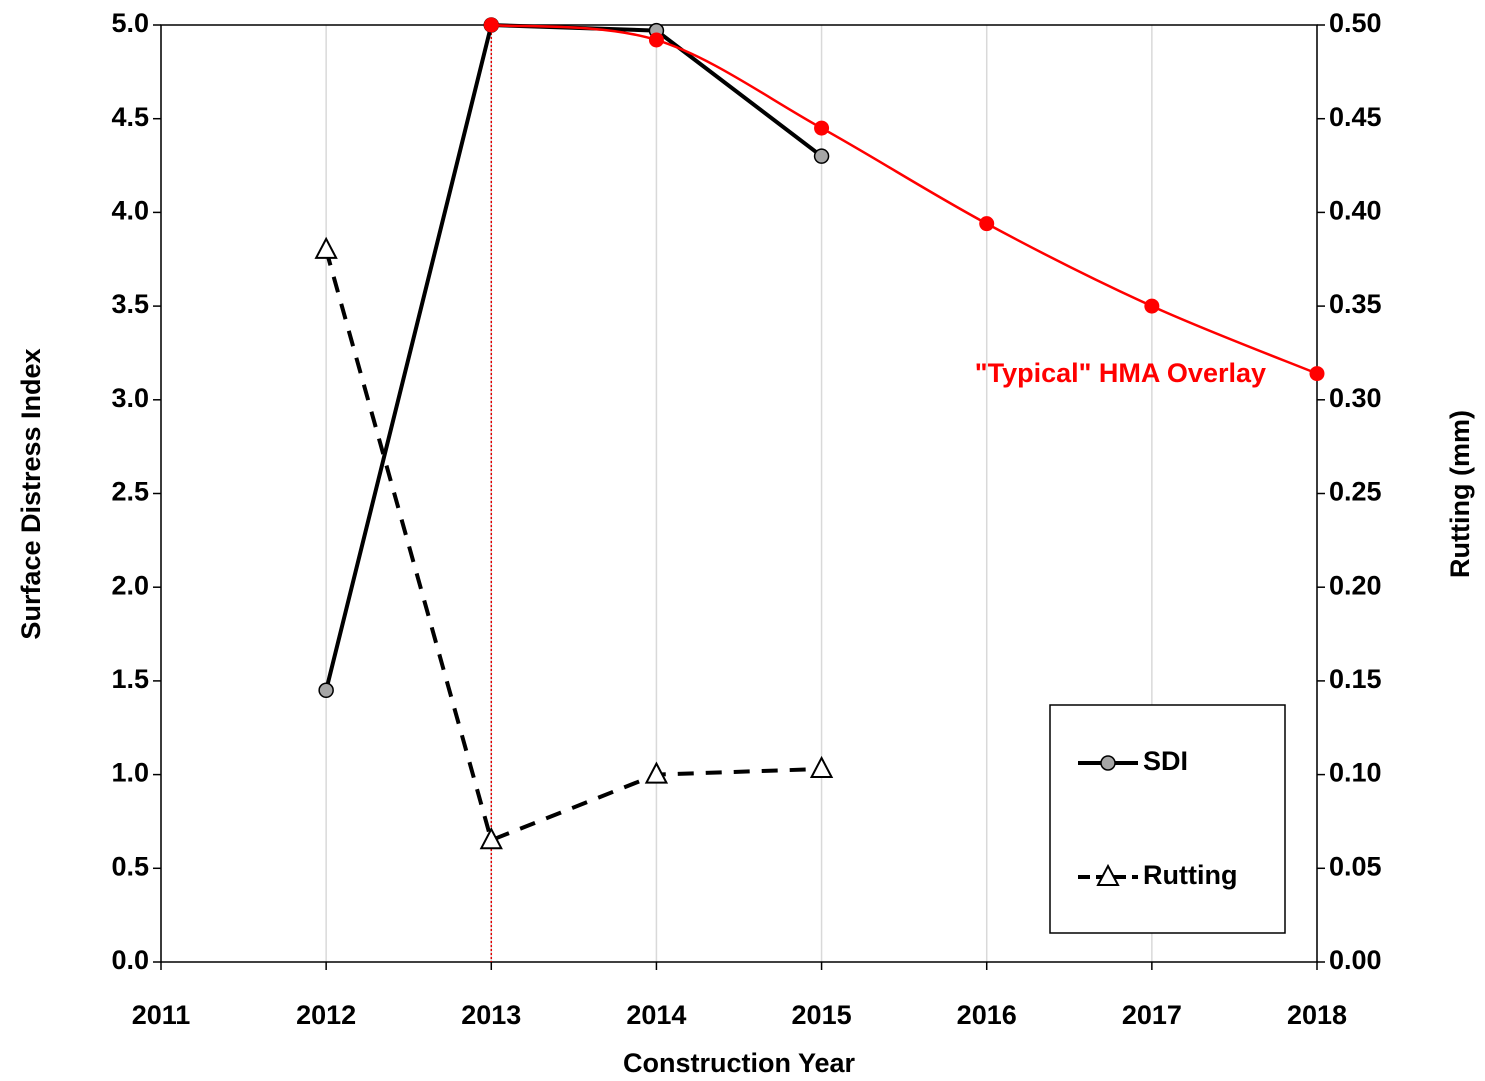 The image size is (1485, 1081). What do you see at coordinates (1355, 398) in the screenshot?
I see `y2-tick-label: 0.30` at bounding box center [1355, 398].